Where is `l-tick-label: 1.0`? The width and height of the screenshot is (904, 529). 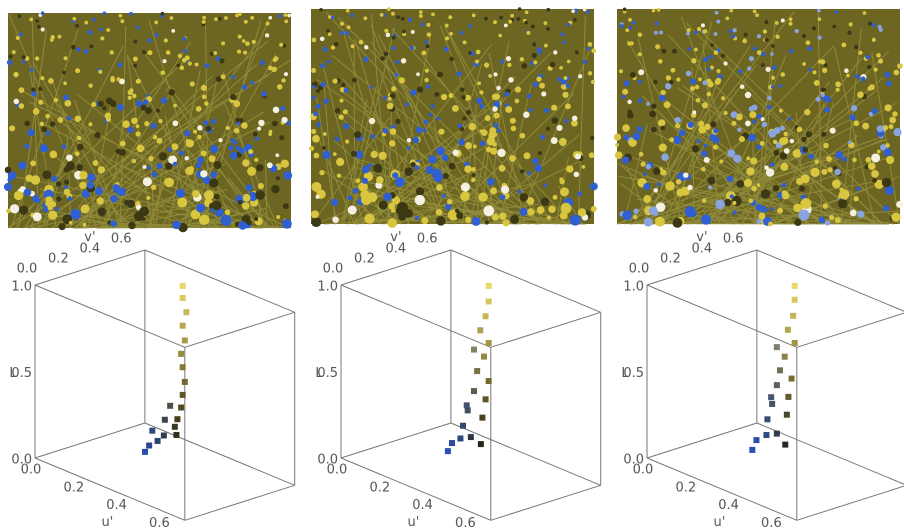
l-tick-label: 1.0 is located at coordinates (21, 287).